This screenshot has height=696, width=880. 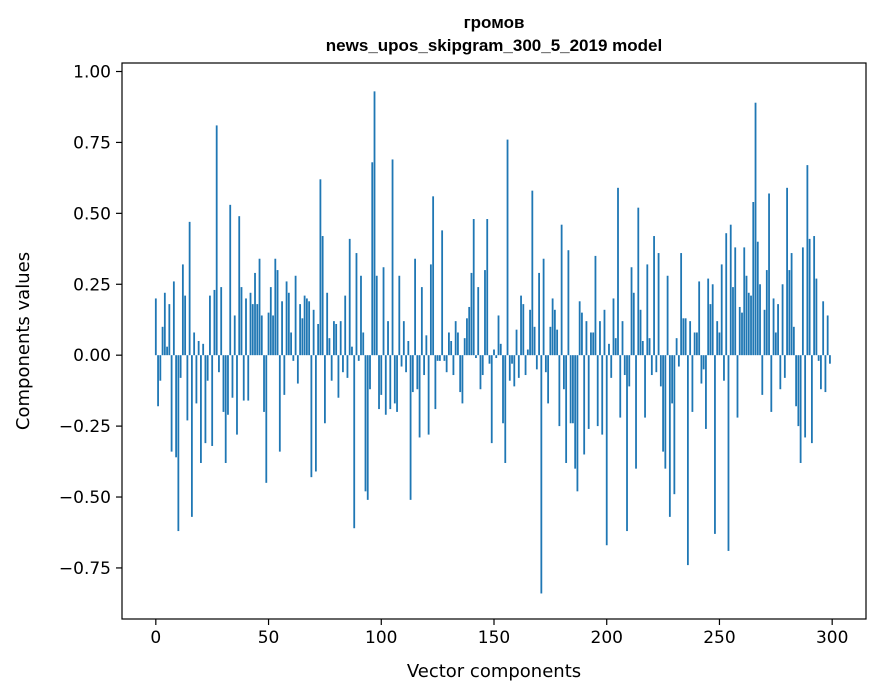 I want to click on chart-subtitle: news_upos_skipgram_300_5_2019 model, so click(x=494, y=45).